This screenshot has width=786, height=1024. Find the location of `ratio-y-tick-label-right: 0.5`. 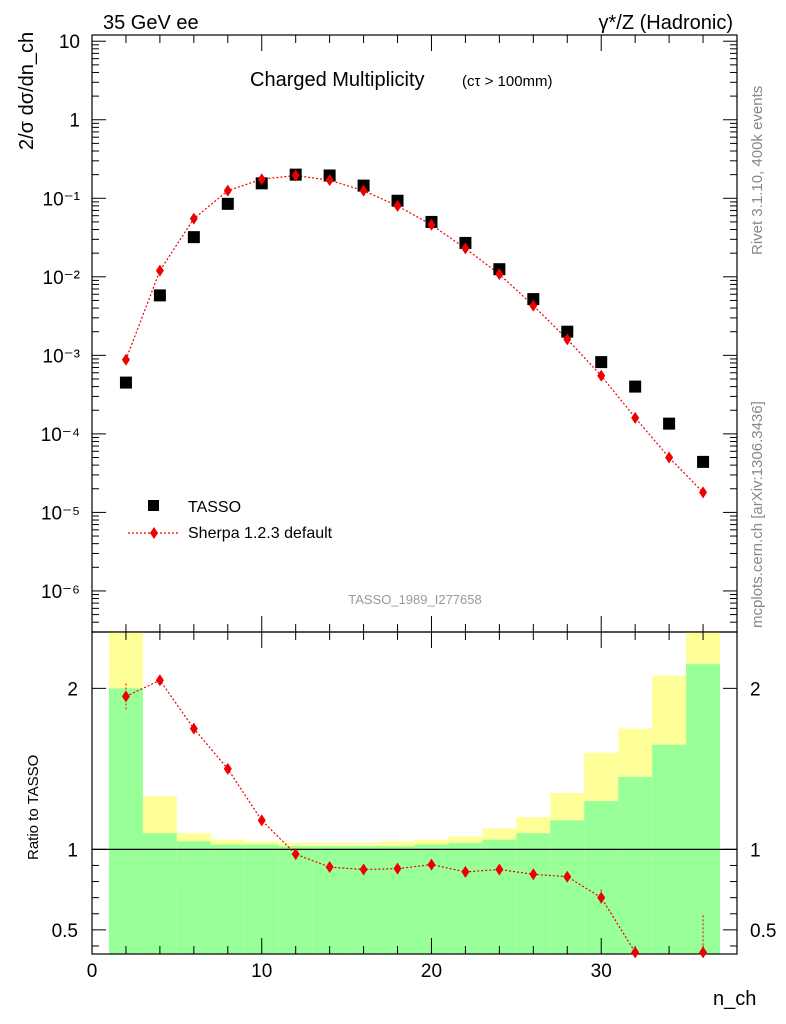

ratio-y-tick-label-right: 0.5 is located at coordinates (763, 931).